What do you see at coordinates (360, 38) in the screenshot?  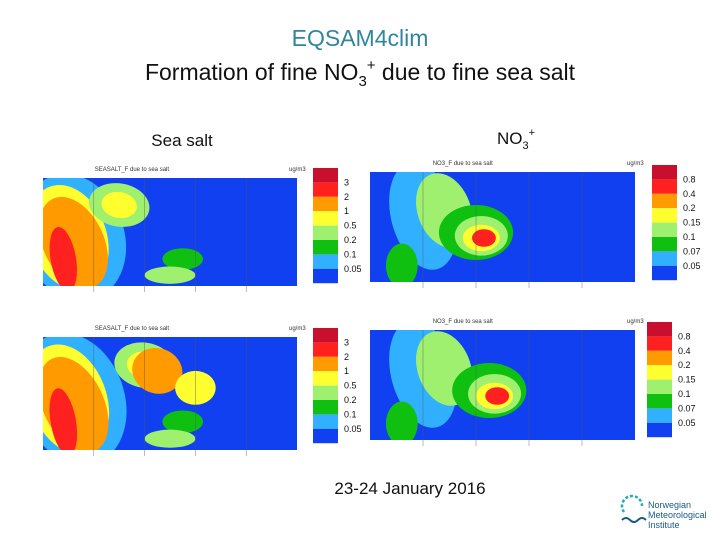 I see `title: EQSAM4clim` at bounding box center [360, 38].